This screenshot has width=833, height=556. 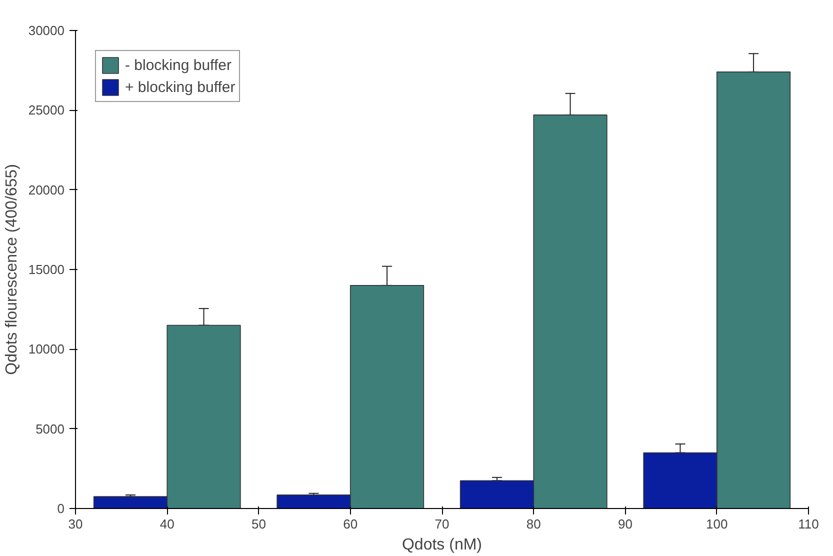 I want to click on y-tick-label: 25000, so click(x=46, y=110).